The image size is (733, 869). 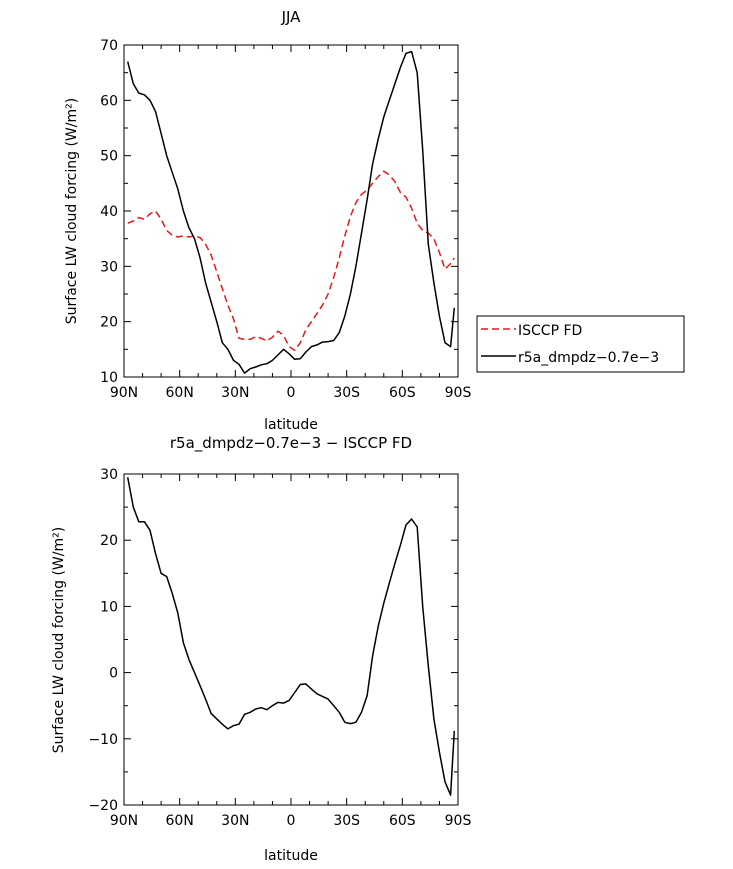 What do you see at coordinates (291, 443) in the screenshot?
I see `bottom-chart-title: r5a_dmpdz−0.7e−3 − ISCCP FD` at bounding box center [291, 443].